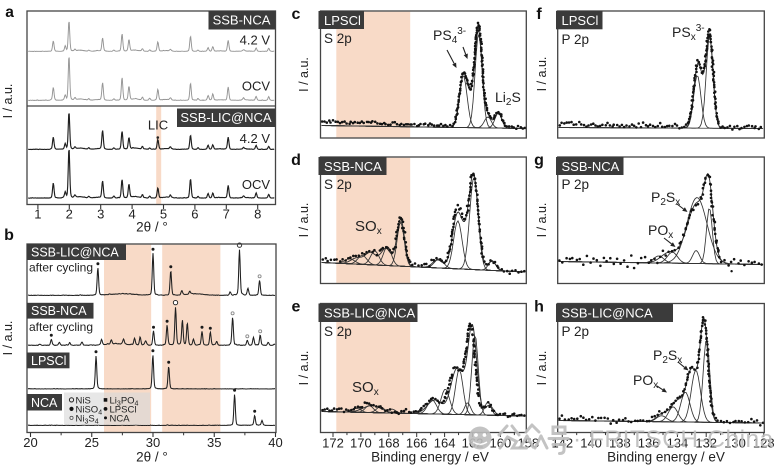  I want to click on svg-text: h, so click(539, 307).